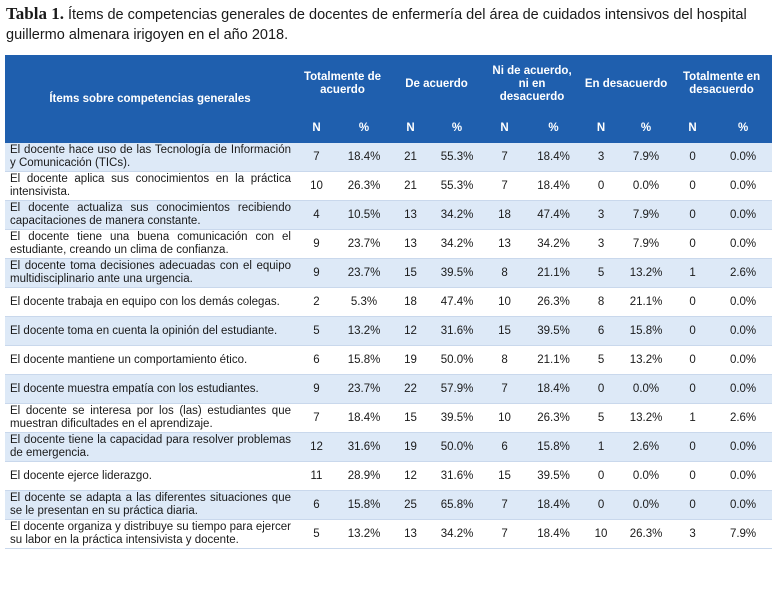  Describe the element at coordinates (364, 476) in the screenshot. I see `percent-cell: 28.9%` at that location.